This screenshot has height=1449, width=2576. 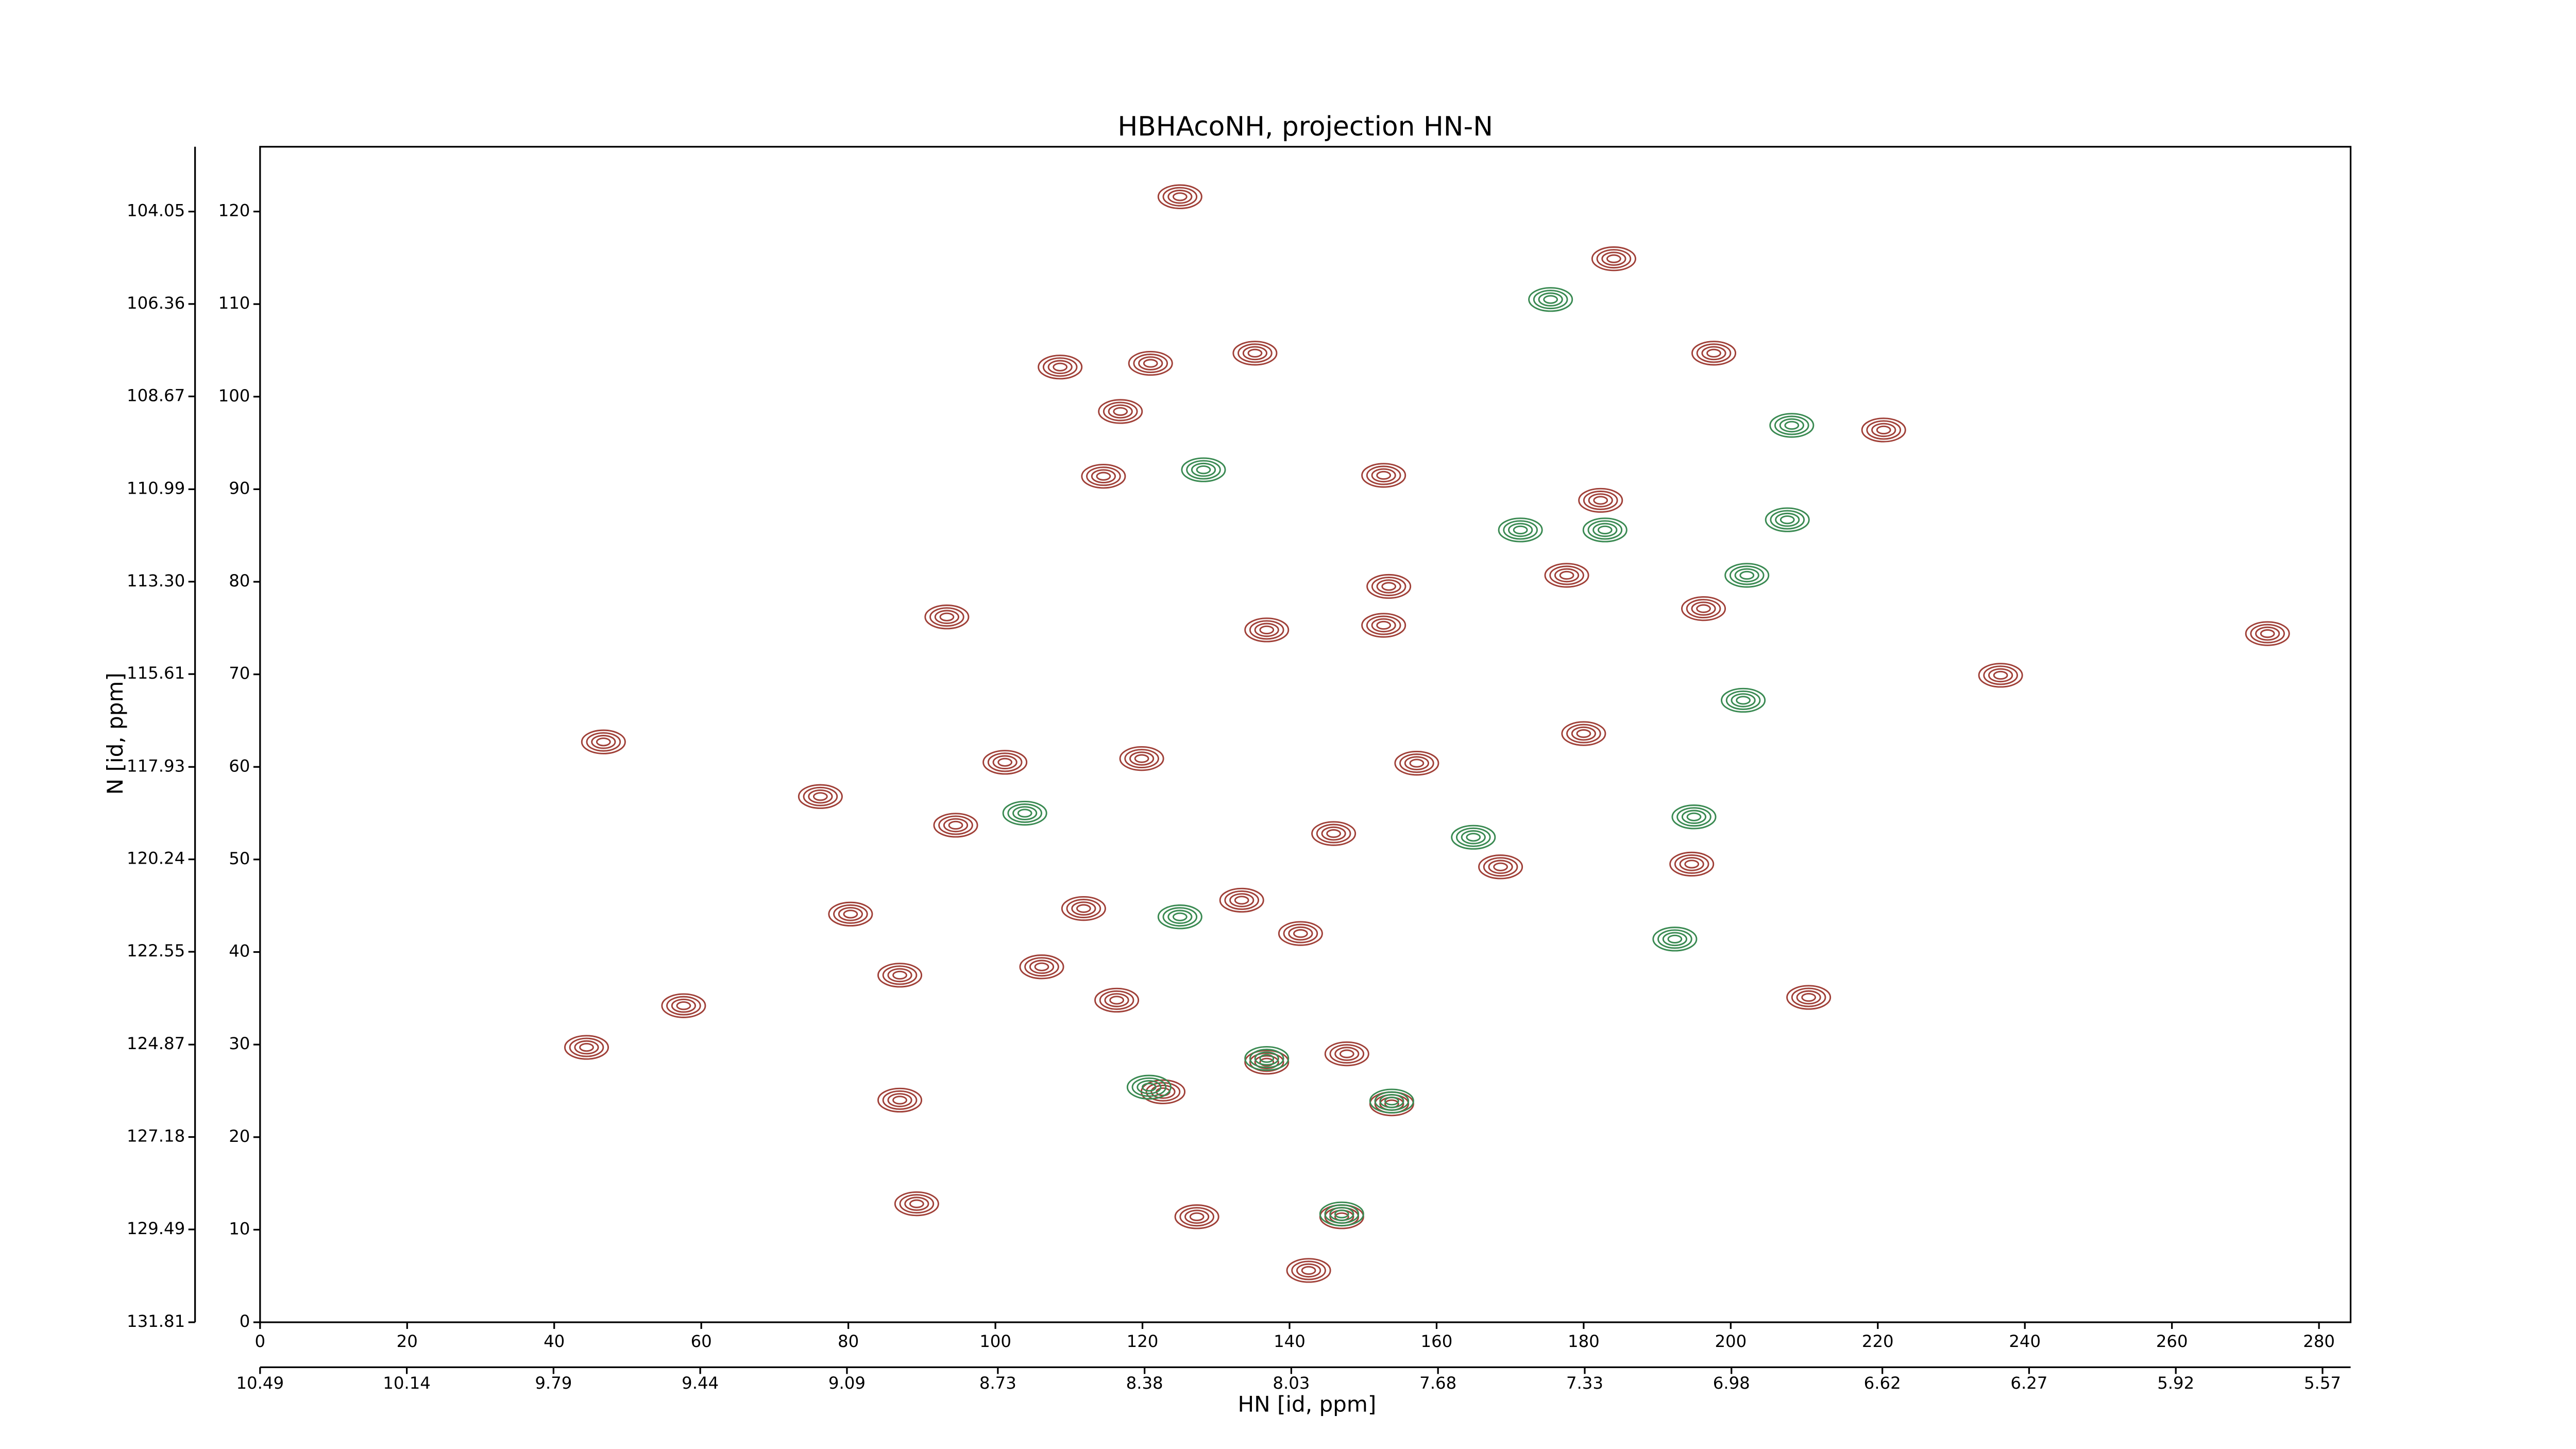 I want to click on x-tick-label: 80, so click(x=848, y=1341).